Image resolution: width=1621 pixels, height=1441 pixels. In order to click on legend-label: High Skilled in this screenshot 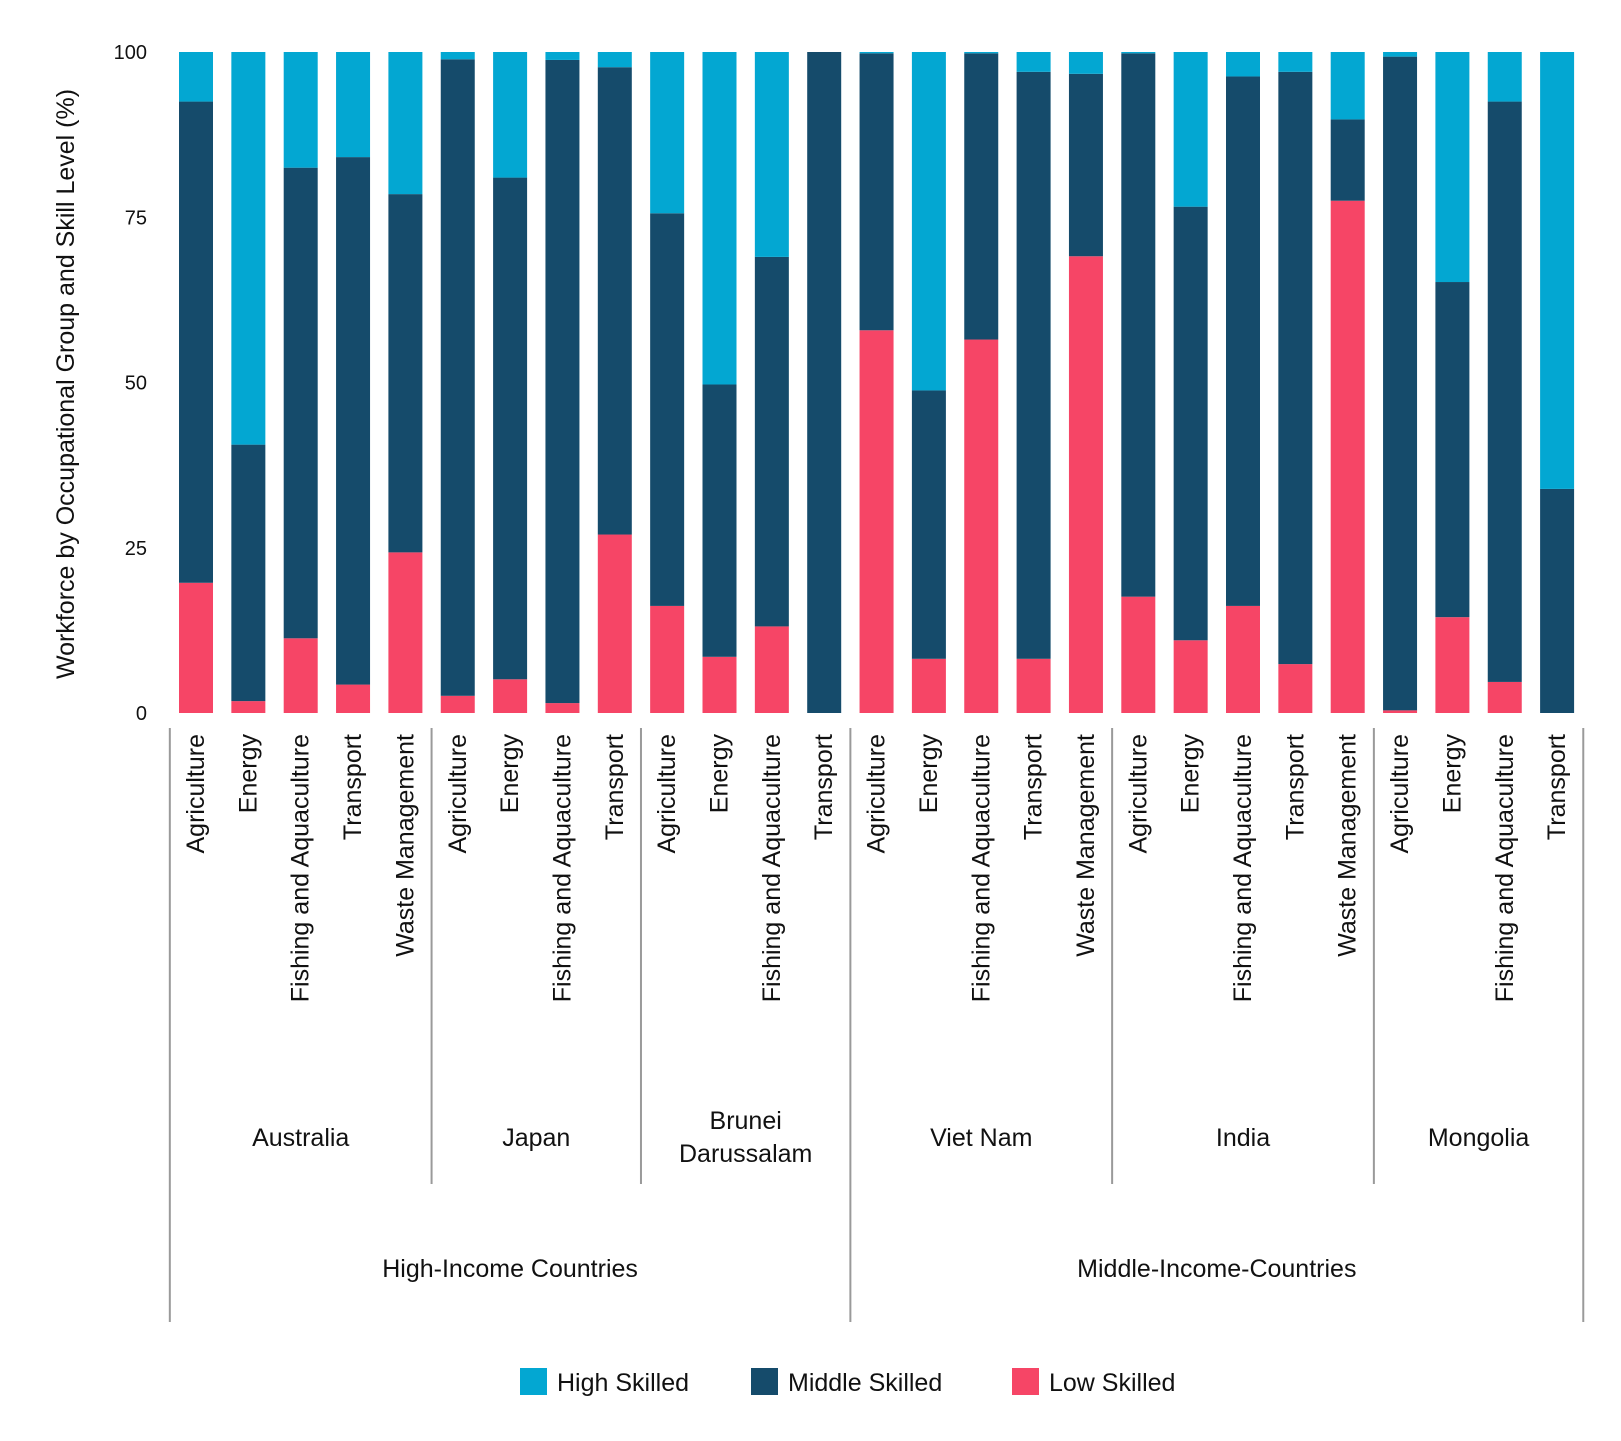, I will do `click(623, 1383)`.